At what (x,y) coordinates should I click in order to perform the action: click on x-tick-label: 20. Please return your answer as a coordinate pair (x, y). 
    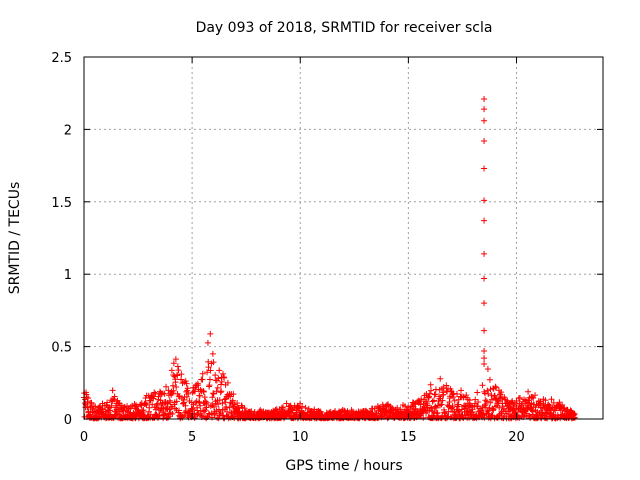
    Looking at the image, I should click on (516, 437).